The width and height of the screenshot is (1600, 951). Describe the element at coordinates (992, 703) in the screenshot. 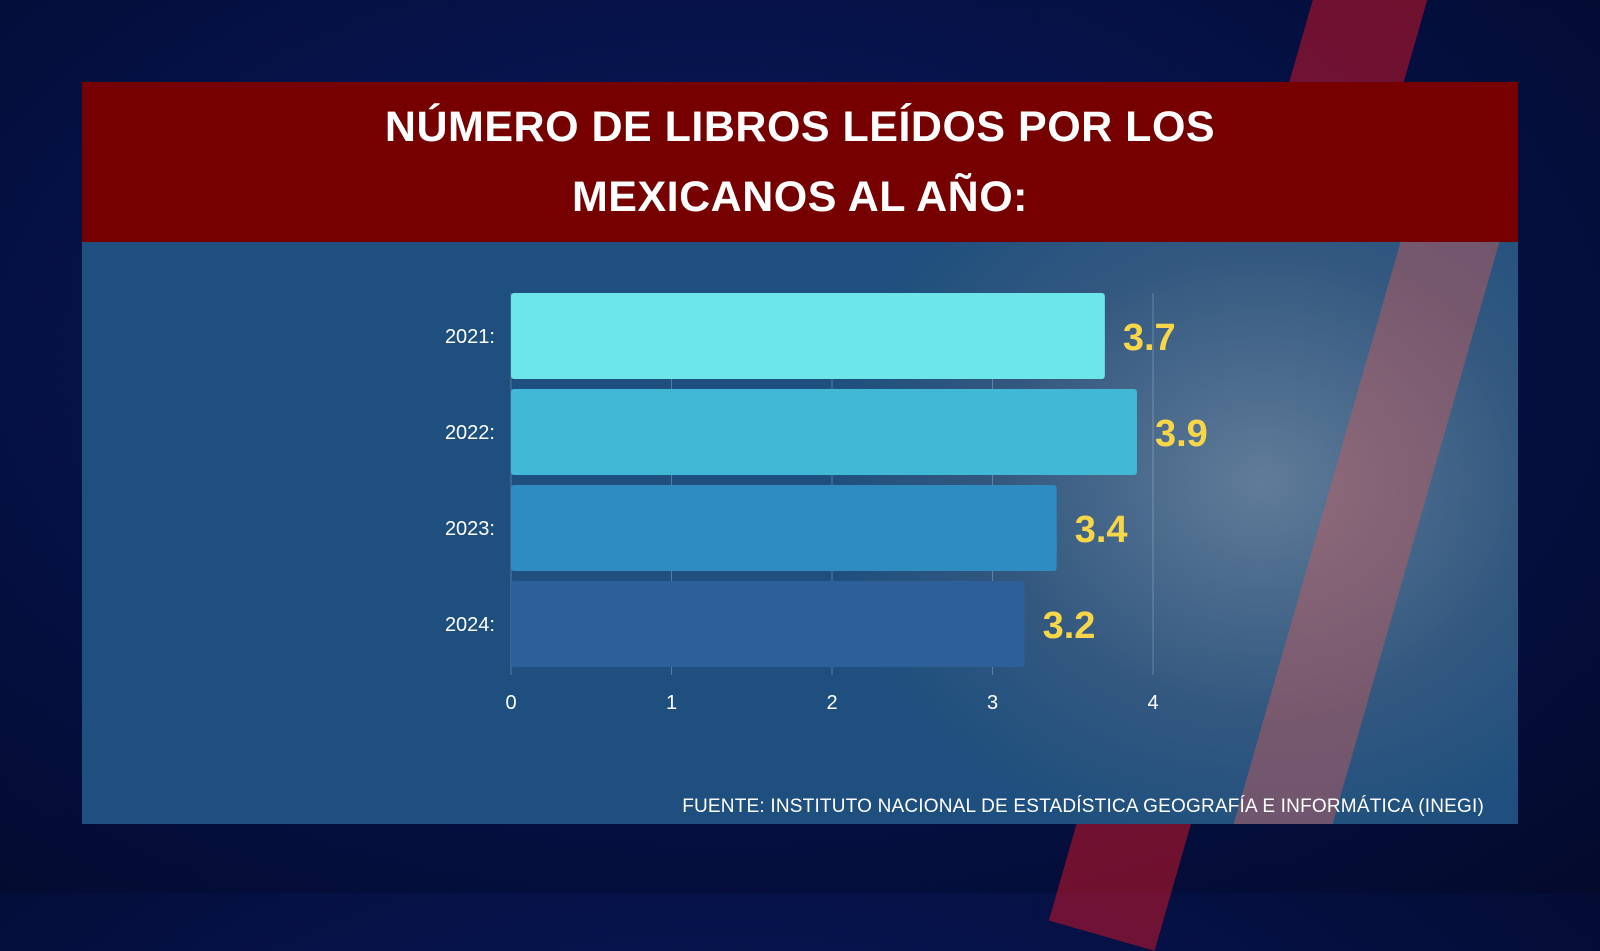

I see `x-tick-label: 3` at that location.